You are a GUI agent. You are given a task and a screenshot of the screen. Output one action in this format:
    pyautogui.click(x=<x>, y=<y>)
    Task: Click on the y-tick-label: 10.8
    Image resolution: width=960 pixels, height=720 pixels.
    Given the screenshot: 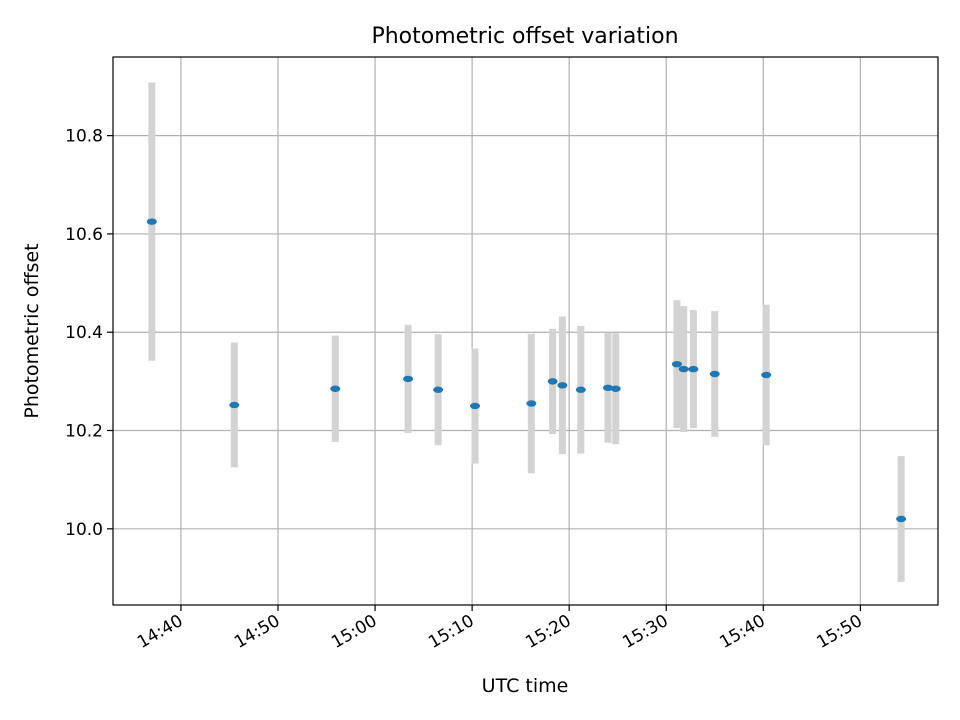 What is the action you would take?
    pyautogui.click(x=84, y=137)
    